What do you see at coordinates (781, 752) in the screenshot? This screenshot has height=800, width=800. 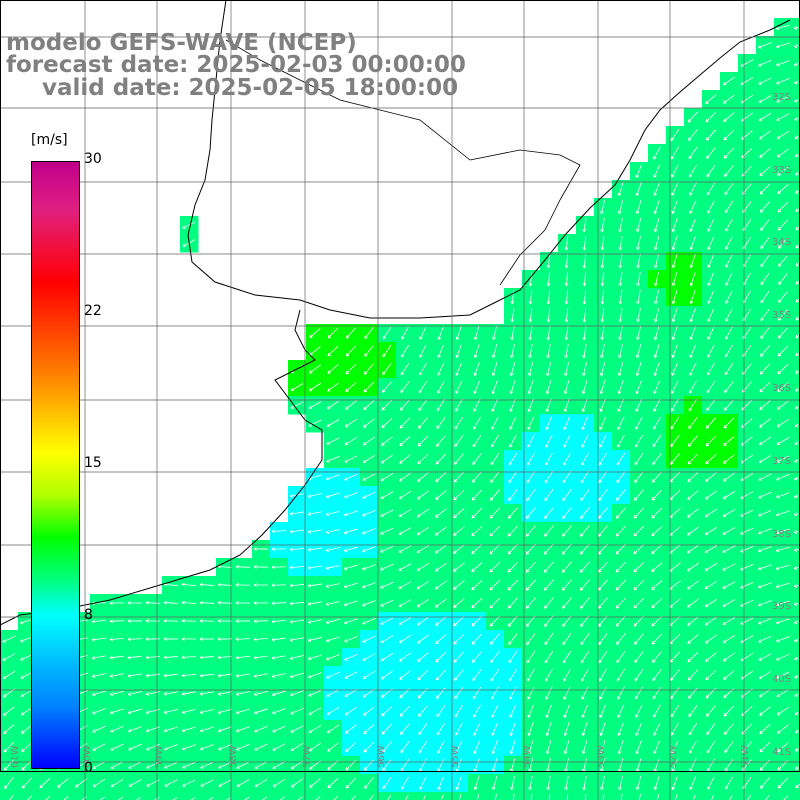 I see `lat-label: 41S` at bounding box center [781, 752].